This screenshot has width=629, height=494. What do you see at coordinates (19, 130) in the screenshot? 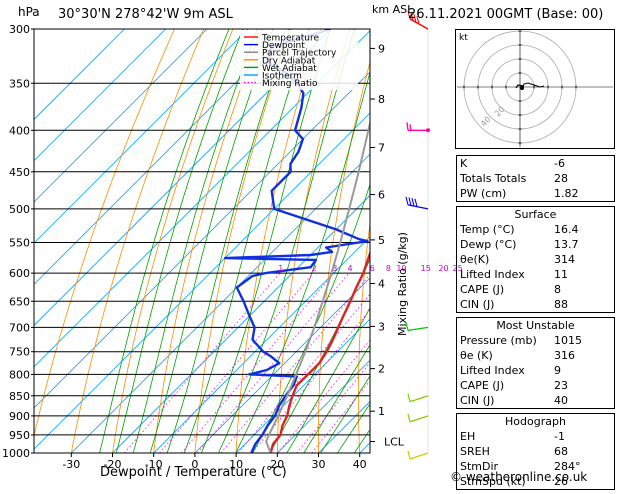
I see `pressure-tick-label: 400` at bounding box center [19, 130].